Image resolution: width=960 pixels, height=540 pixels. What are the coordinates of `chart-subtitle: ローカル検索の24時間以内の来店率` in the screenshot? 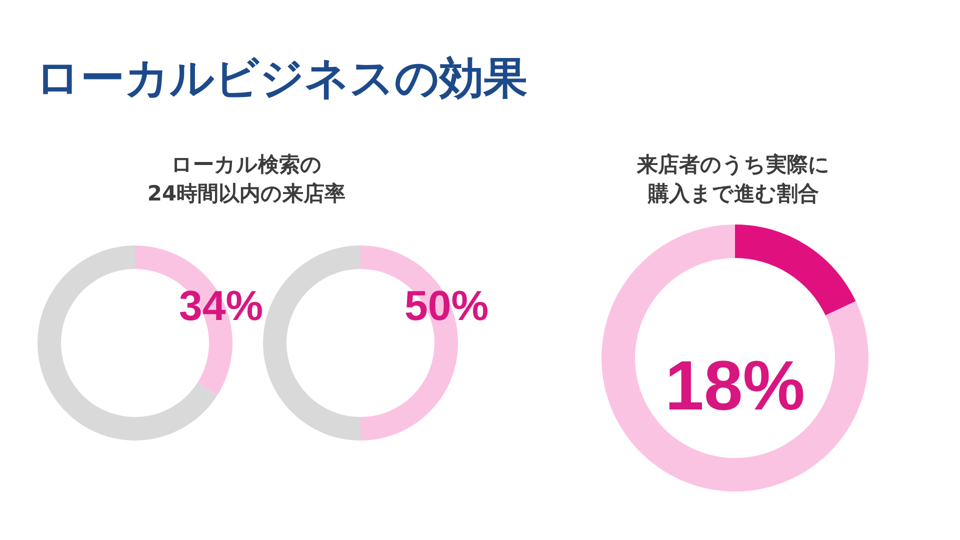 It's located at (246, 179).